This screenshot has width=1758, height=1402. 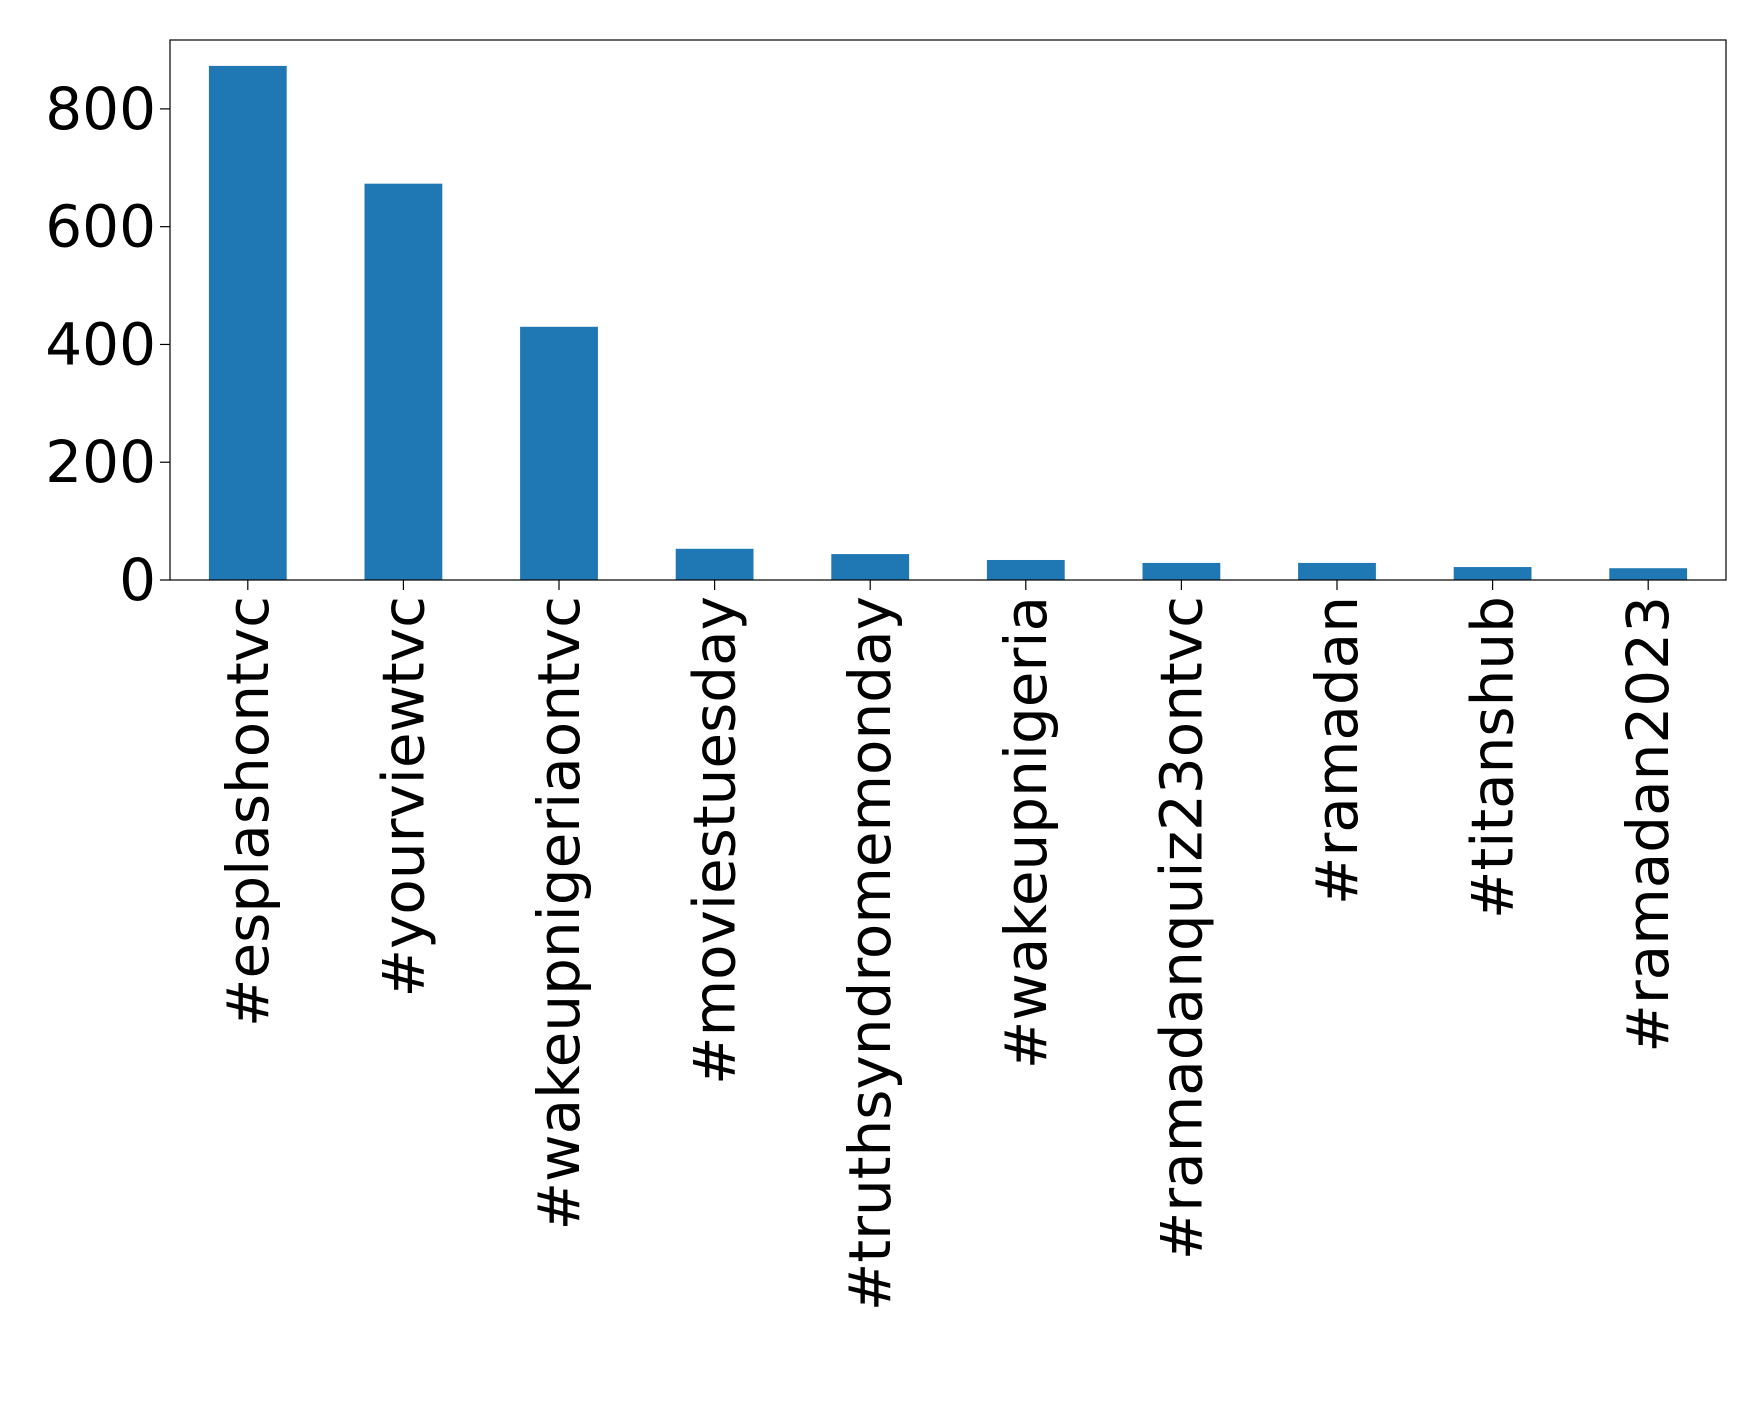 I want to click on y-tick-label: 800, so click(x=100, y=109).